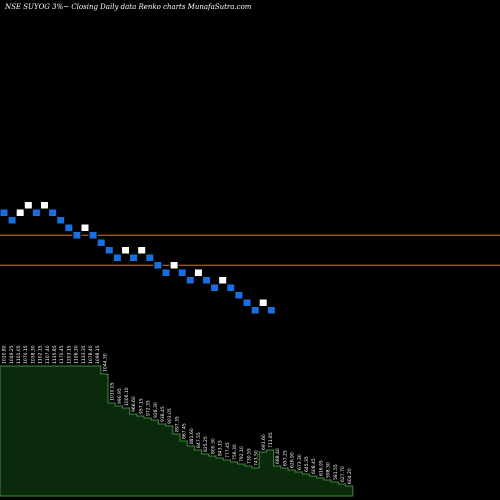  Describe the element at coordinates (271, 440) in the screenshot. I see `volume-value-label: 711.85` at that location.